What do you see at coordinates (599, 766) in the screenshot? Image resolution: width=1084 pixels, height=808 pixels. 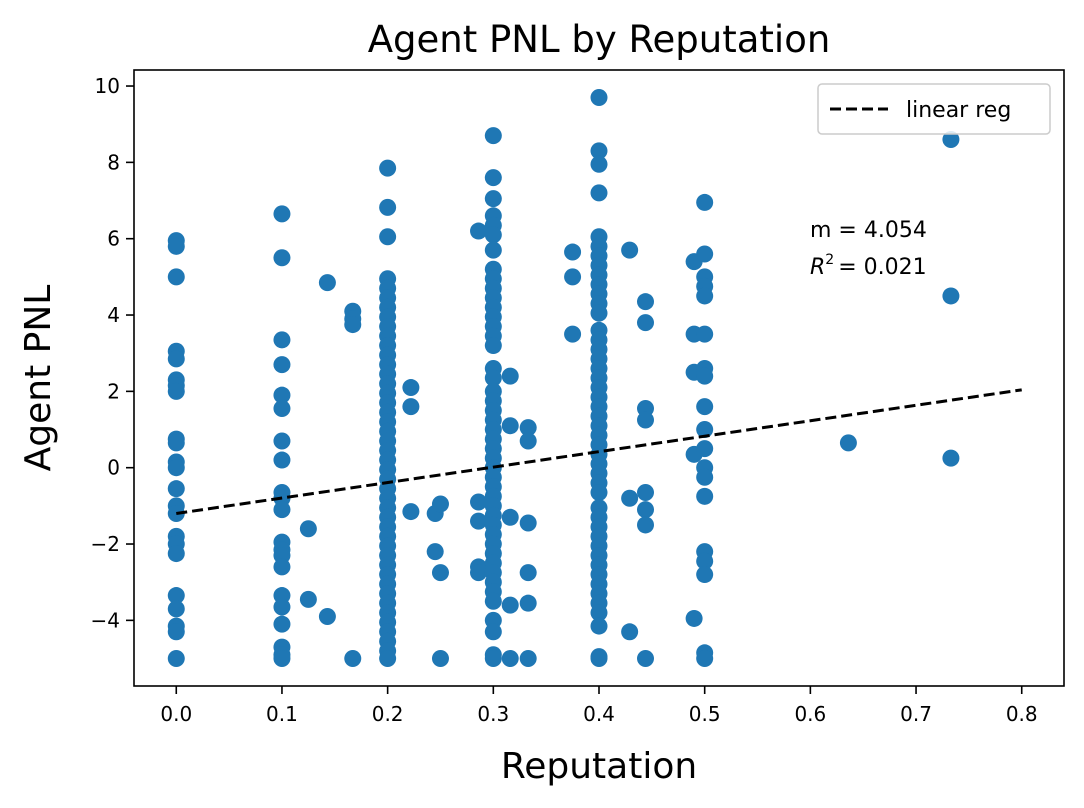 I see `x-axis-title: Reputation` at bounding box center [599, 766].